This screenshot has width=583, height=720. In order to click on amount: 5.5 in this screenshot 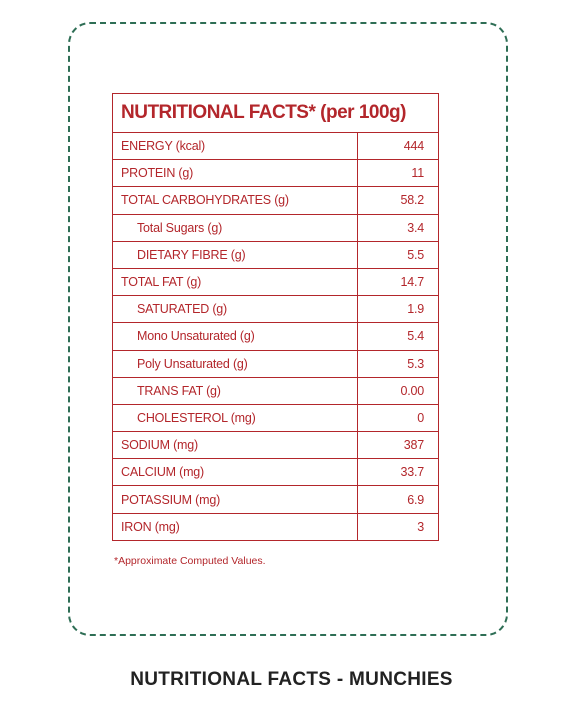, I will do `click(398, 254)`.